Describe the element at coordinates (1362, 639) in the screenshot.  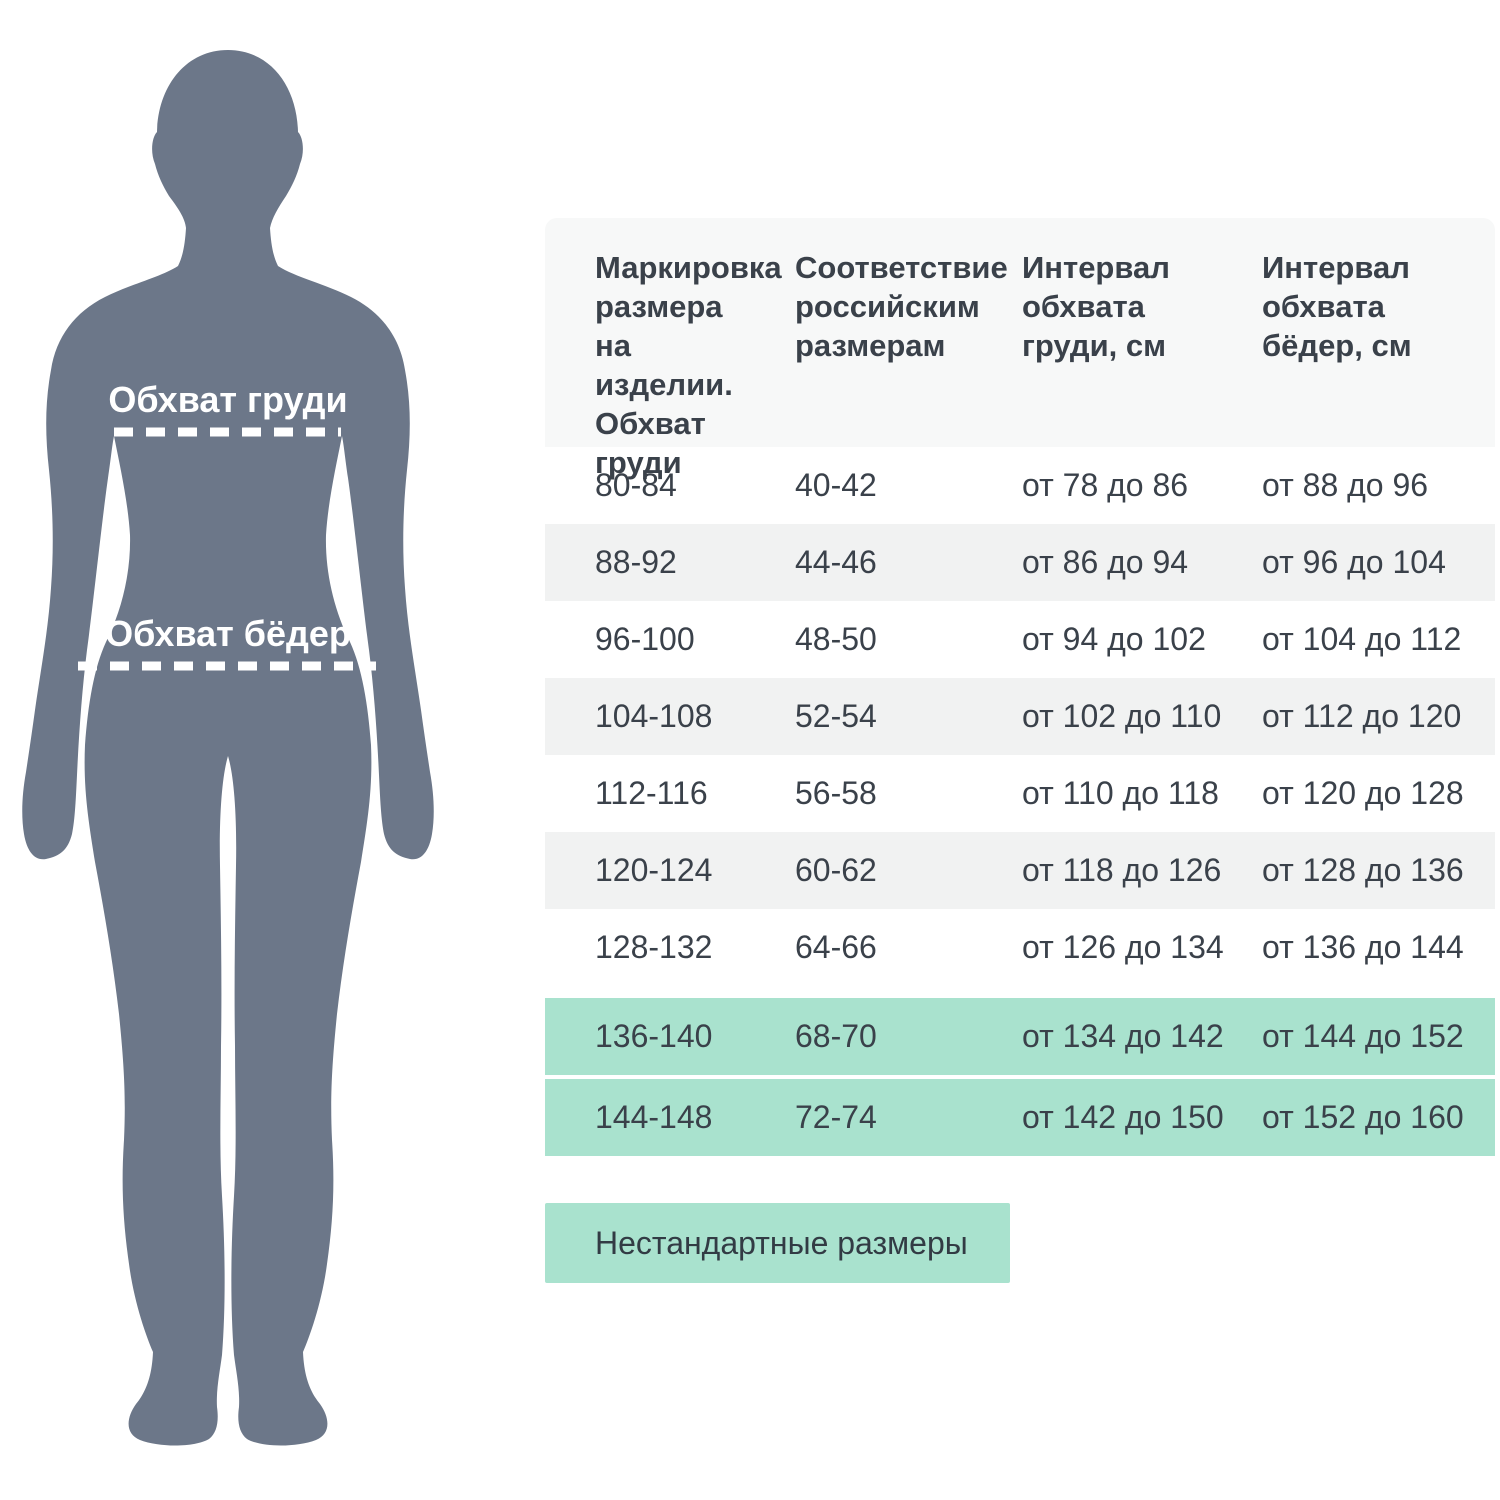
I see `cell-hips: от 104 до 112` at that location.